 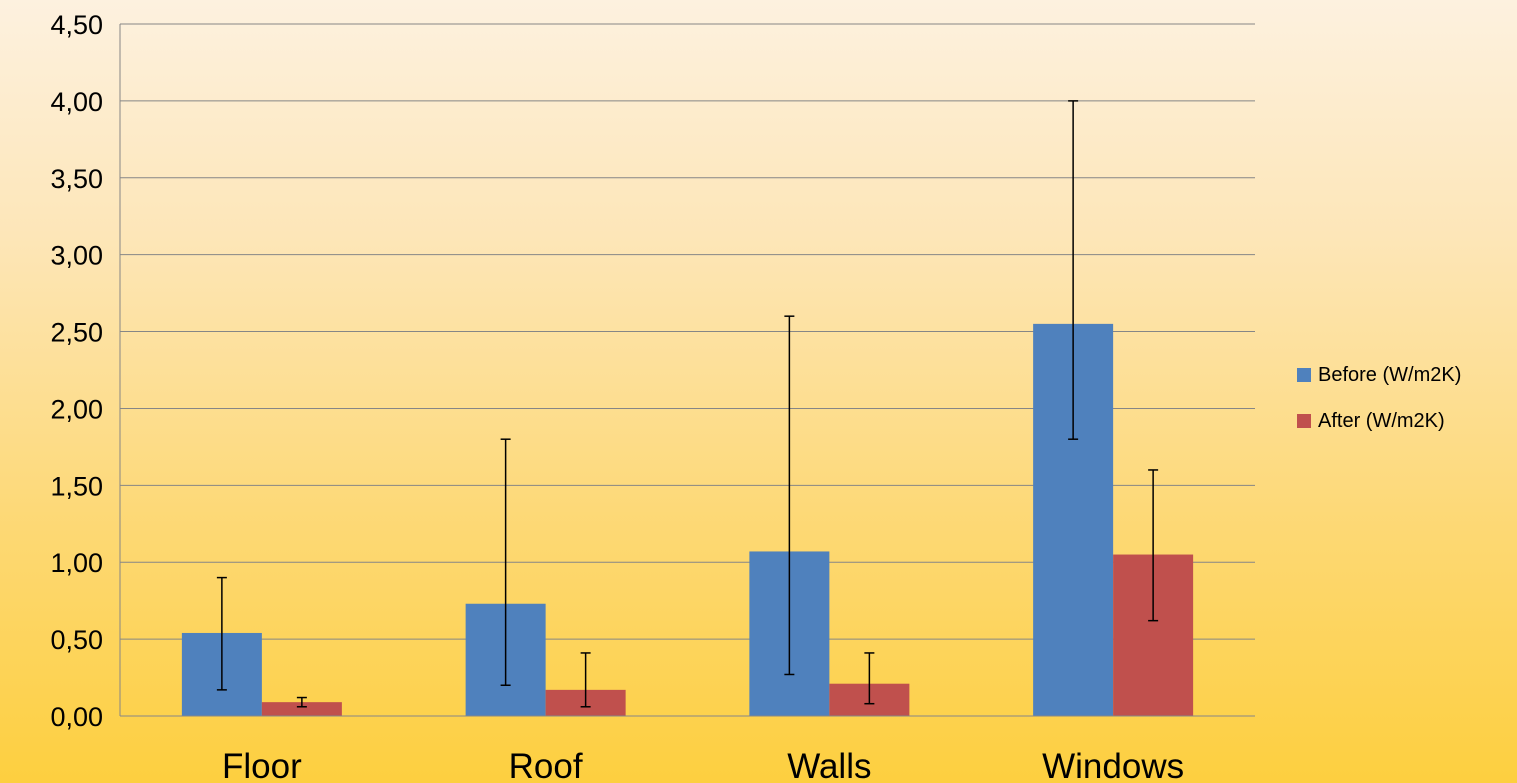 I want to click on y-tick-label: 0,50, so click(x=76, y=640).